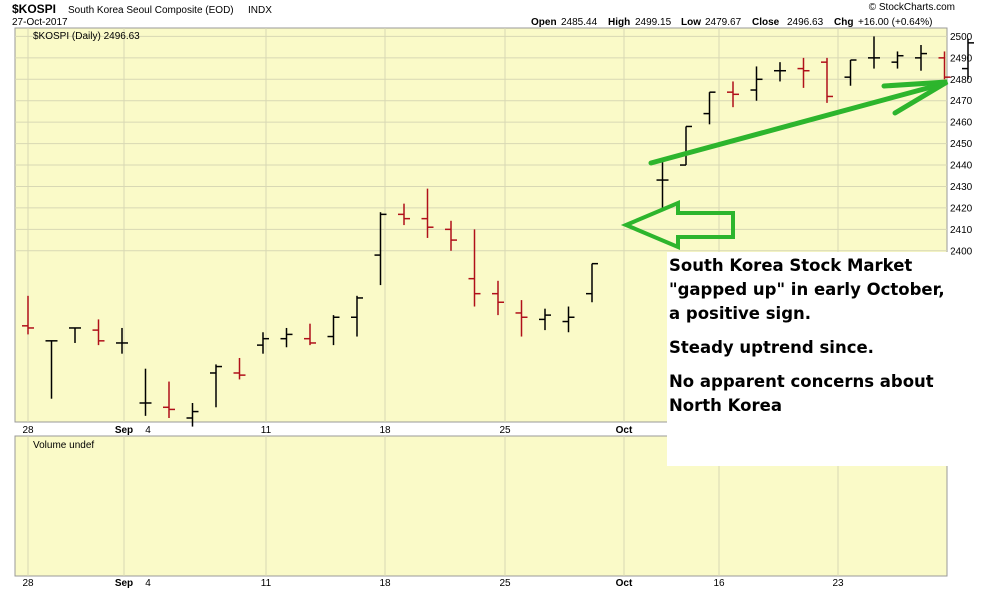  What do you see at coordinates (544, 22) in the screenshot?
I see `open-label: Open` at bounding box center [544, 22].